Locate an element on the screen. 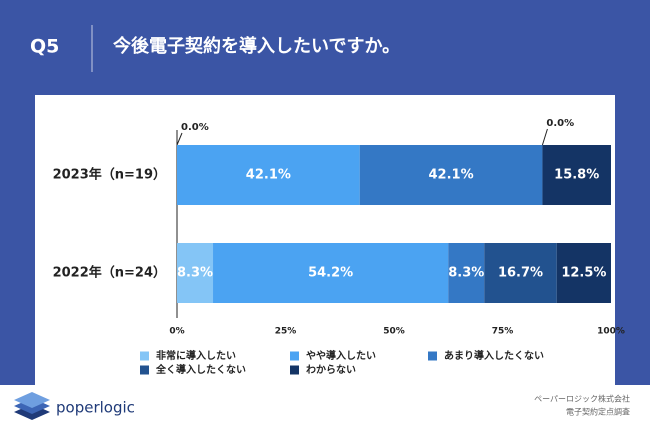  chart-title: 今後電子契約を導入したいですか。 is located at coordinates (256, 46).